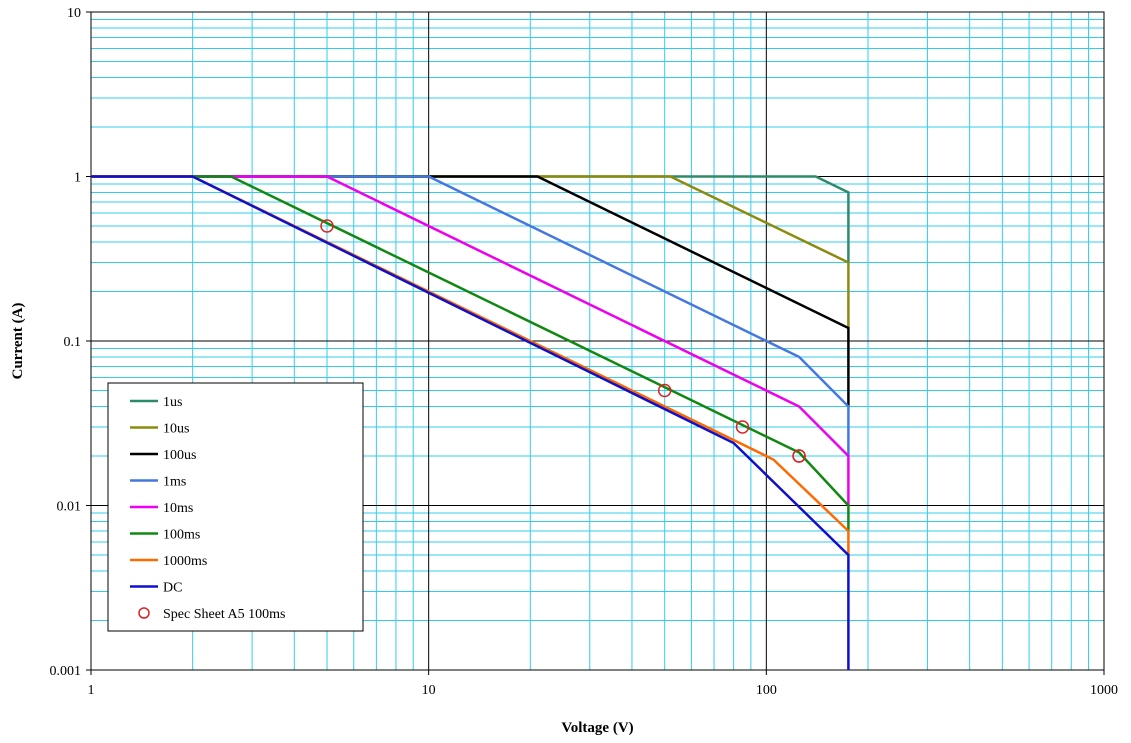 The width and height of the screenshot is (1131, 743). What do you see at coordinates (66, 671) in the screenshot?
I see `y-tick-label: 0.001` at bounding box center [66, 671].